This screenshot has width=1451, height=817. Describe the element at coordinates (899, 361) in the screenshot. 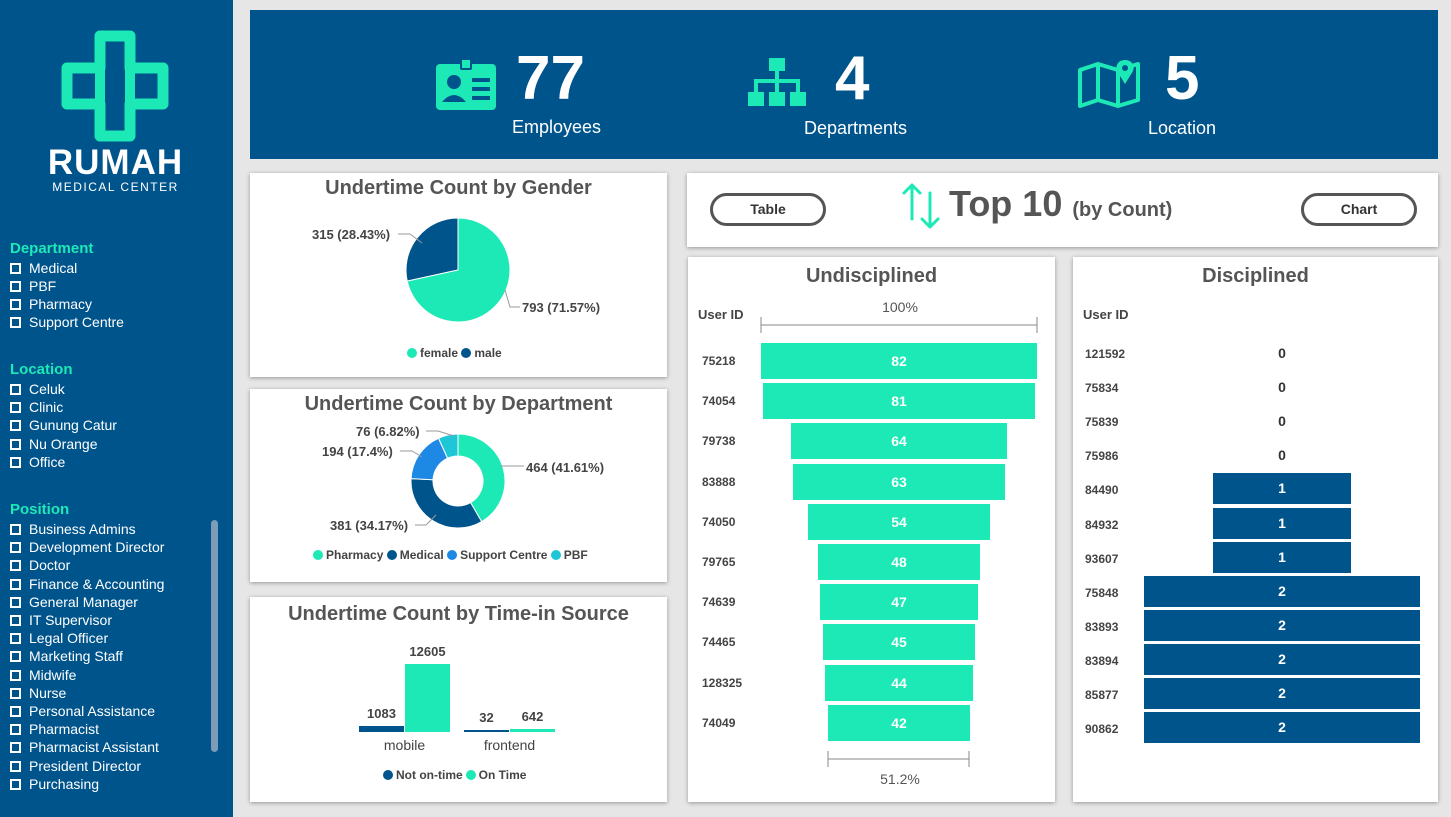

I see `funnel-bar: 82` at that location.